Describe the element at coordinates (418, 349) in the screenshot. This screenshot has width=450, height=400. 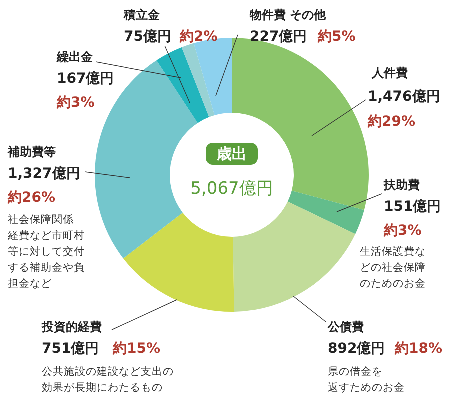
I see `text: 約18%` at that location.